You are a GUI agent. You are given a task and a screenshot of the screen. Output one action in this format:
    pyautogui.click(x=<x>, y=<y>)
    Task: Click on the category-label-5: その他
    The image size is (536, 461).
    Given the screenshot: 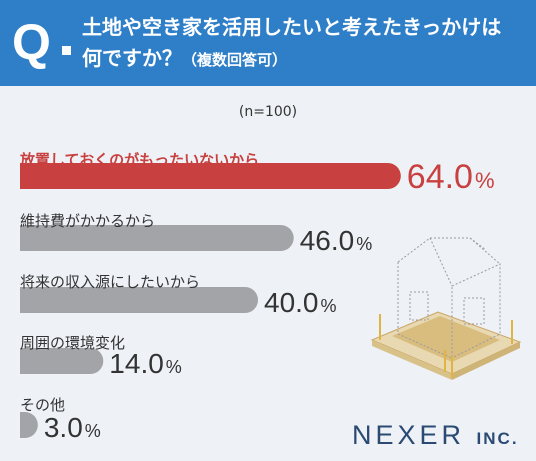 What is the action you would take?
    pyautogui.click(x=42, y=405)
    